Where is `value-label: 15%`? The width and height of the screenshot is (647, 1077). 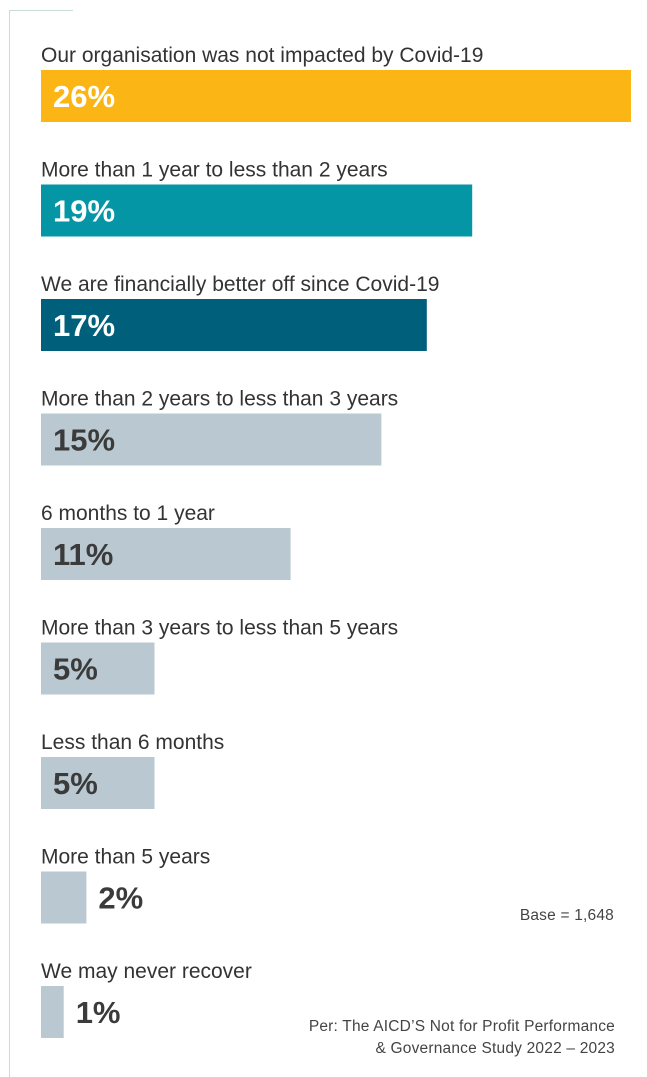
value-label: 15% is located at coordinates (84, 440).